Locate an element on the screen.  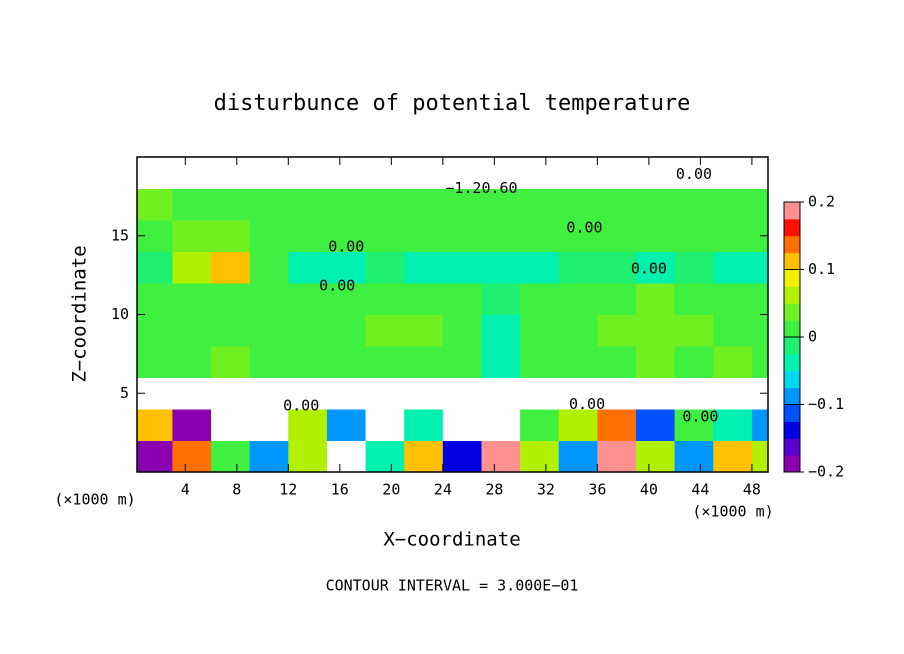
y-tick-label: 5 is located at coordinates (124, 393).